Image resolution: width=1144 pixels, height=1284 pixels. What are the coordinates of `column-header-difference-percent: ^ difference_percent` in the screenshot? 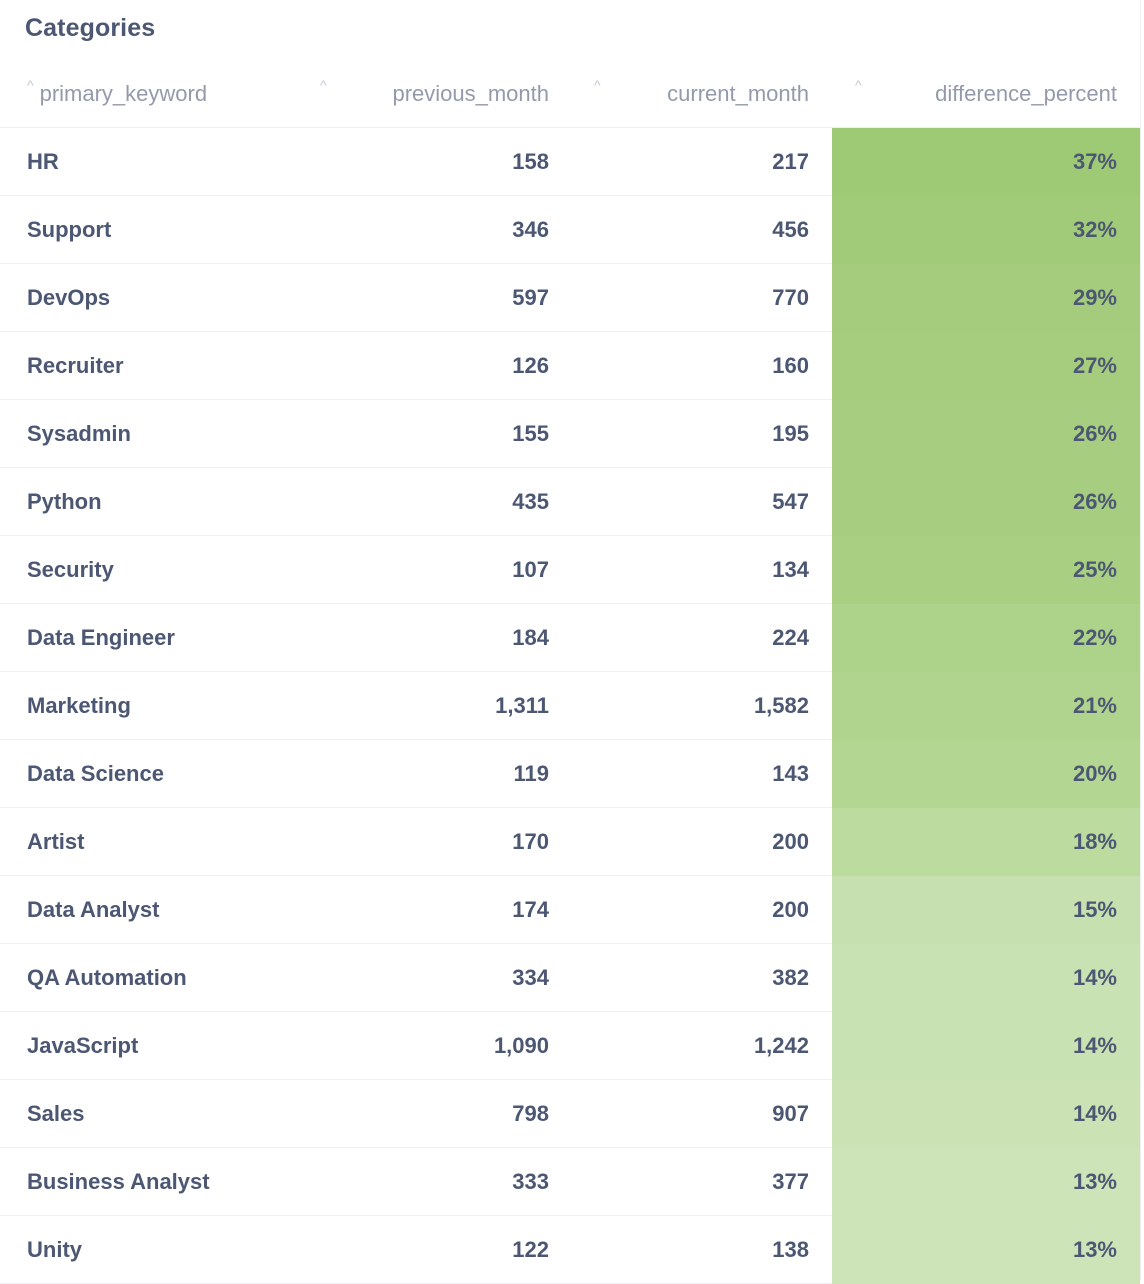 It's located at (986, 93).